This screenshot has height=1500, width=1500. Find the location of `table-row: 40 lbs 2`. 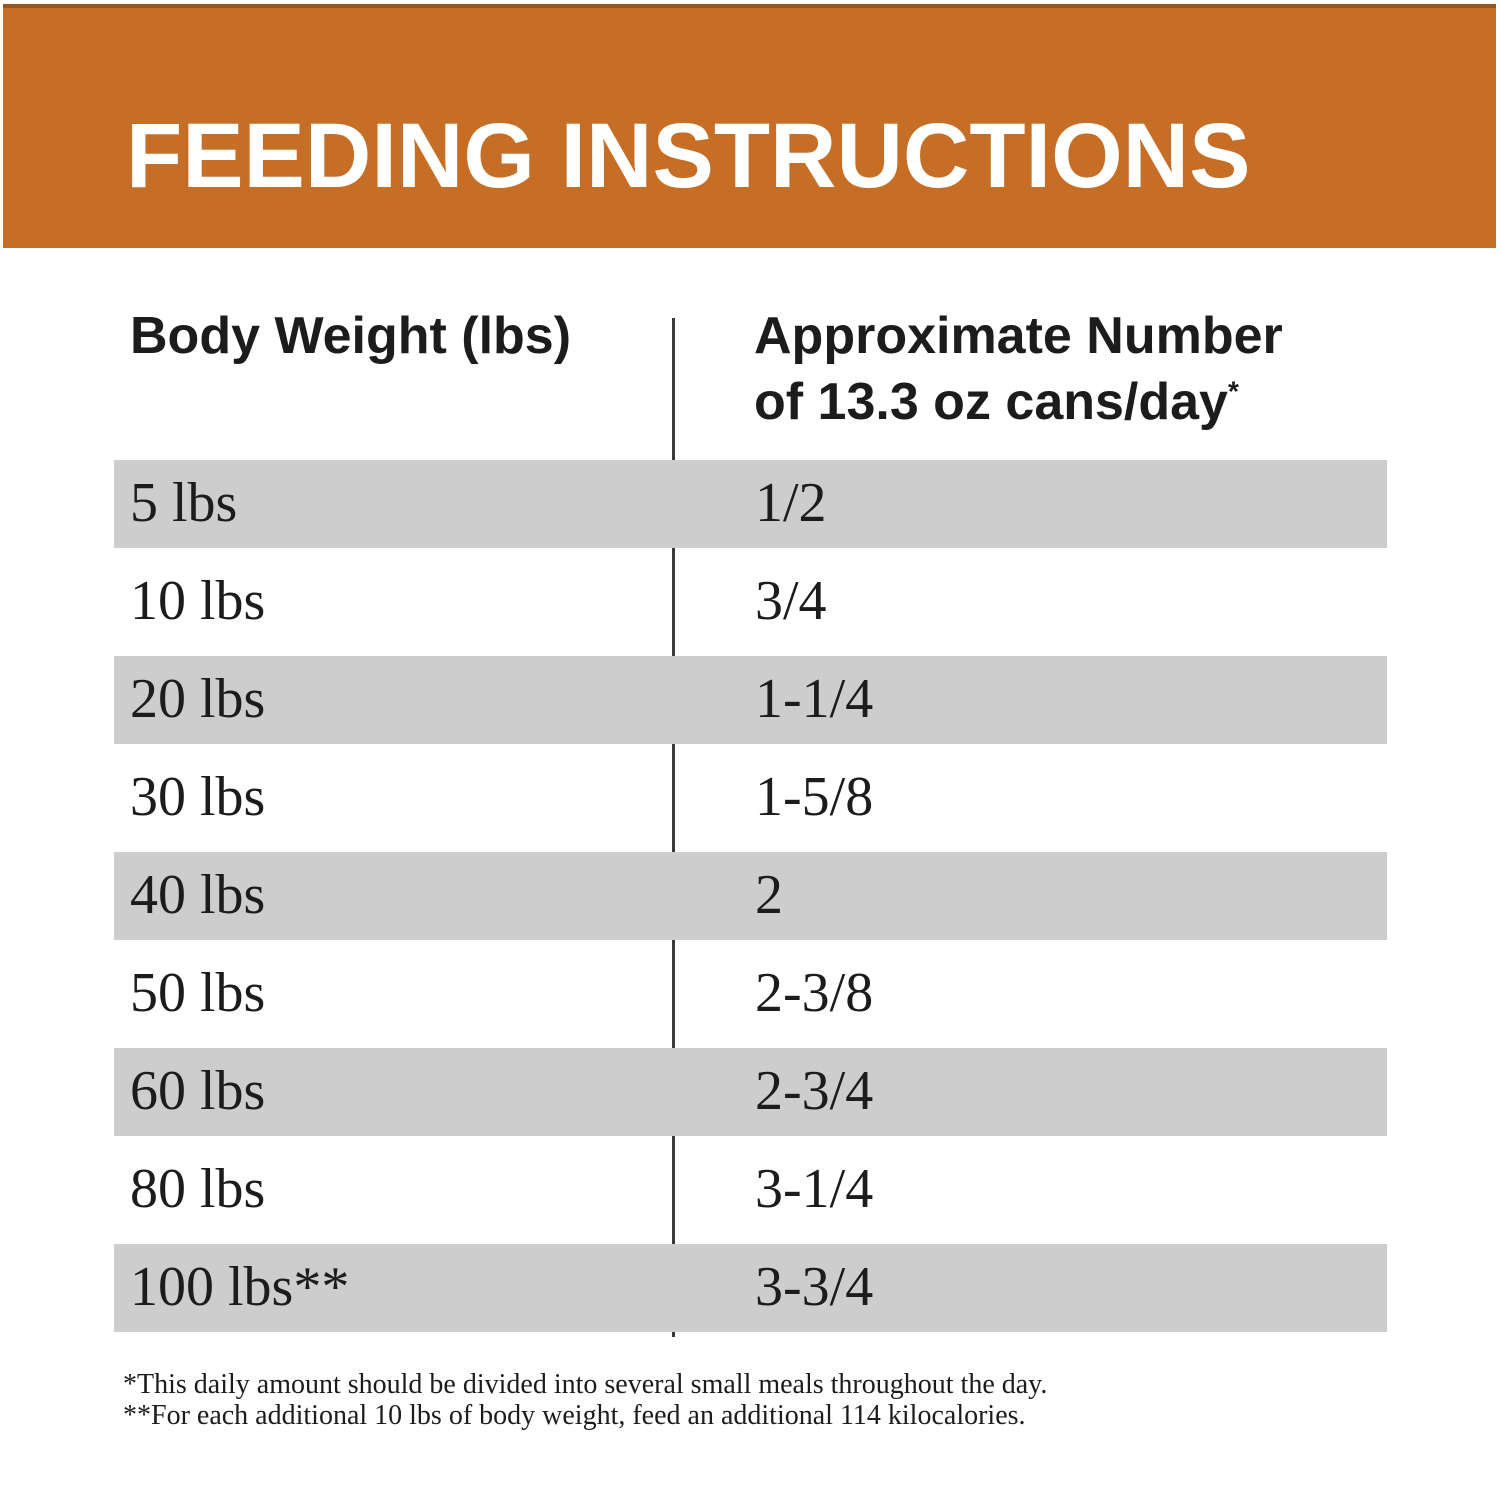

table-row: 40 lbs 2 is located at coordinates (750, 896).